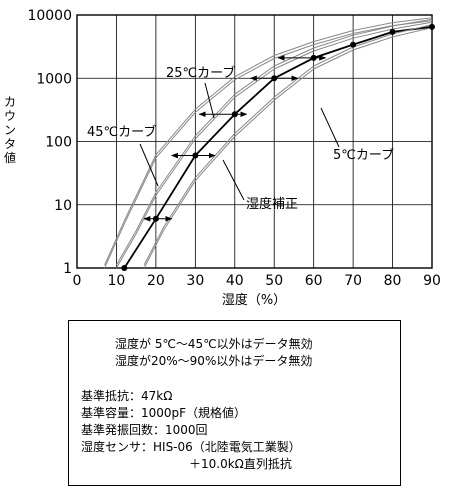 The height and width of the screenshot is (499, 450). I want to click on leader-25c, so click(209, 100).